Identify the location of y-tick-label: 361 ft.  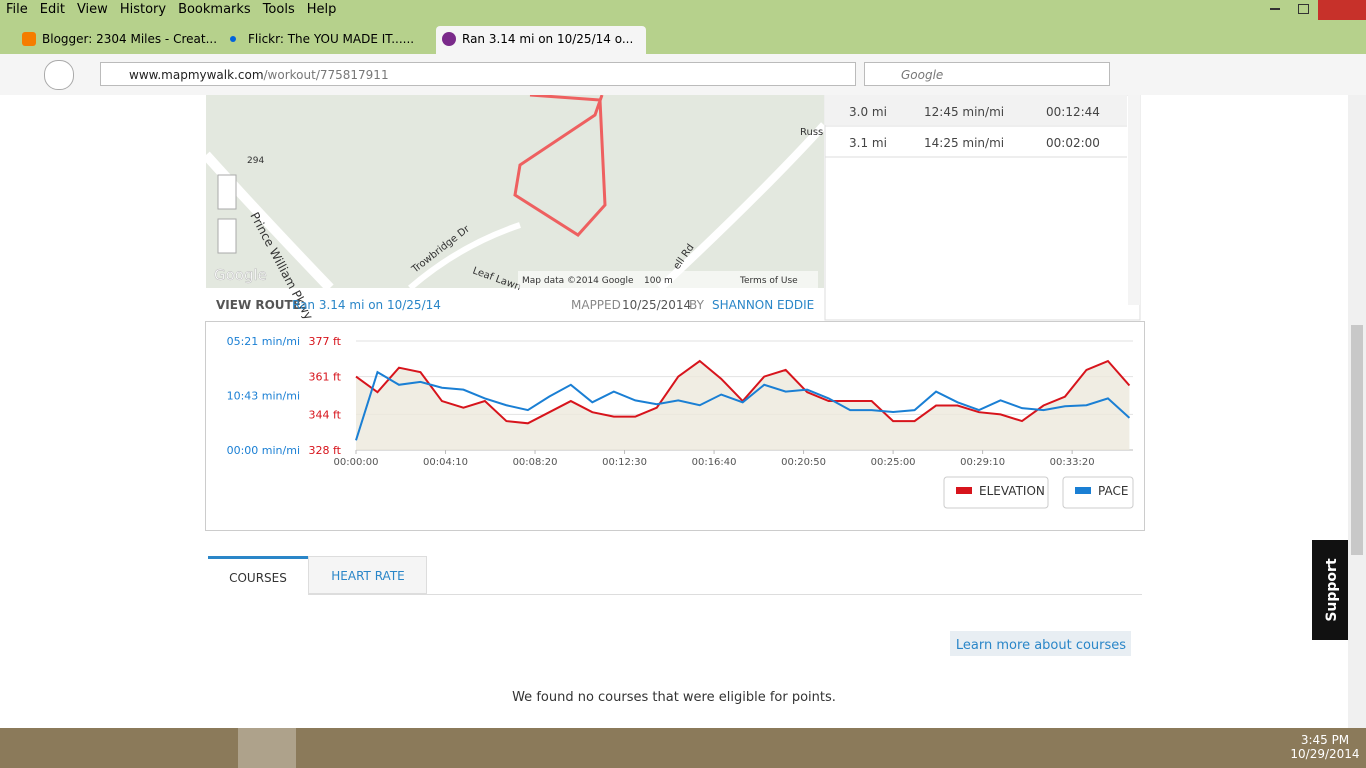
(325, 377).